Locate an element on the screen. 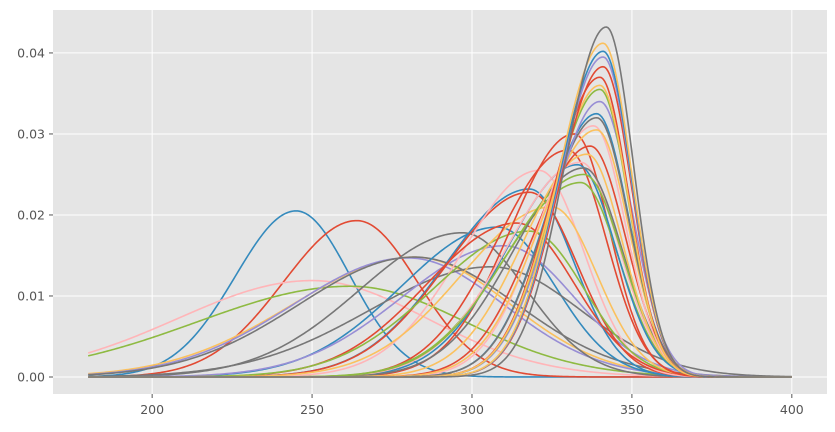 The width and height of the screenshot is (835, 432). x-tick-label: 400 is located at coordinates (792, 409).